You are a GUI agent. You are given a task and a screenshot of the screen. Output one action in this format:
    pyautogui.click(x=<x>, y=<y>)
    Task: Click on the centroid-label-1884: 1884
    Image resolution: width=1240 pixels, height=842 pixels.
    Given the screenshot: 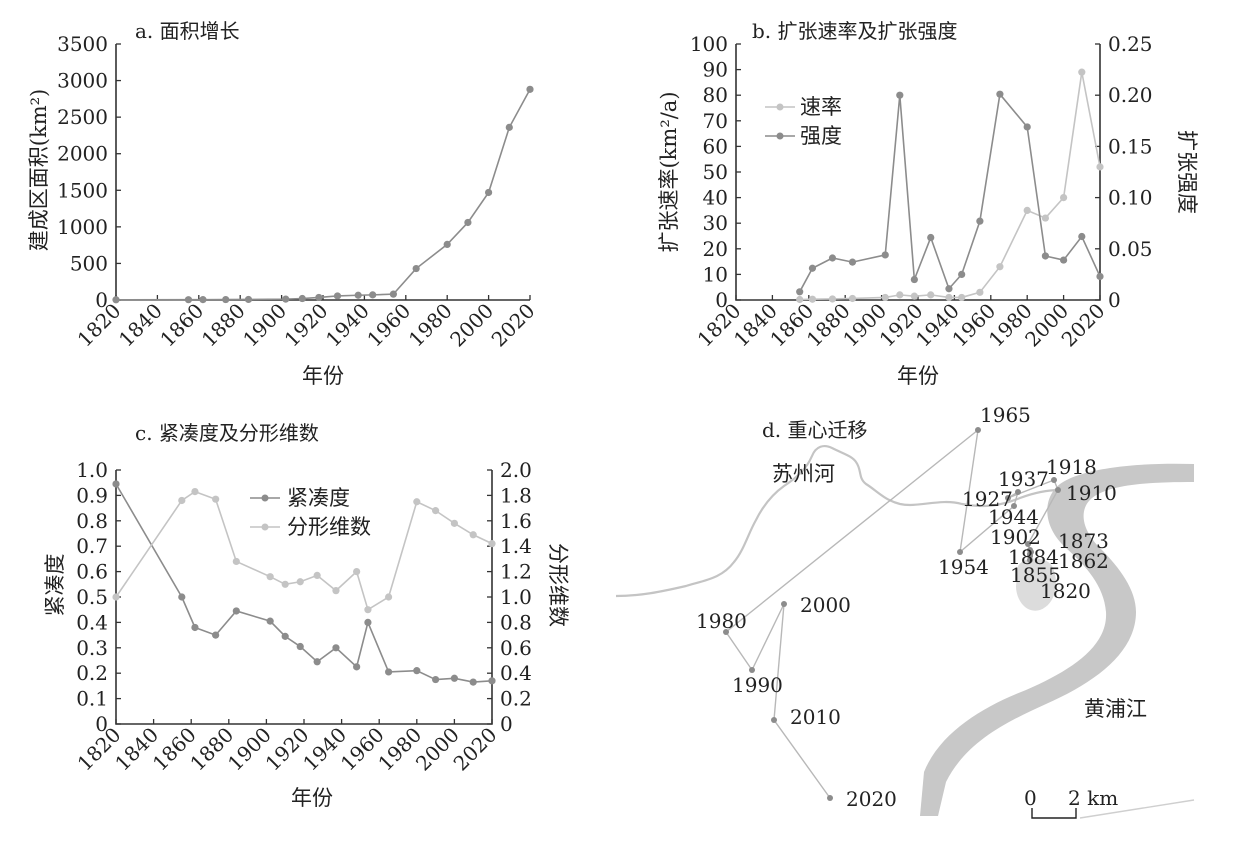 What is the action you would take?
    pyautogui.click(x=1033, y=557)
    